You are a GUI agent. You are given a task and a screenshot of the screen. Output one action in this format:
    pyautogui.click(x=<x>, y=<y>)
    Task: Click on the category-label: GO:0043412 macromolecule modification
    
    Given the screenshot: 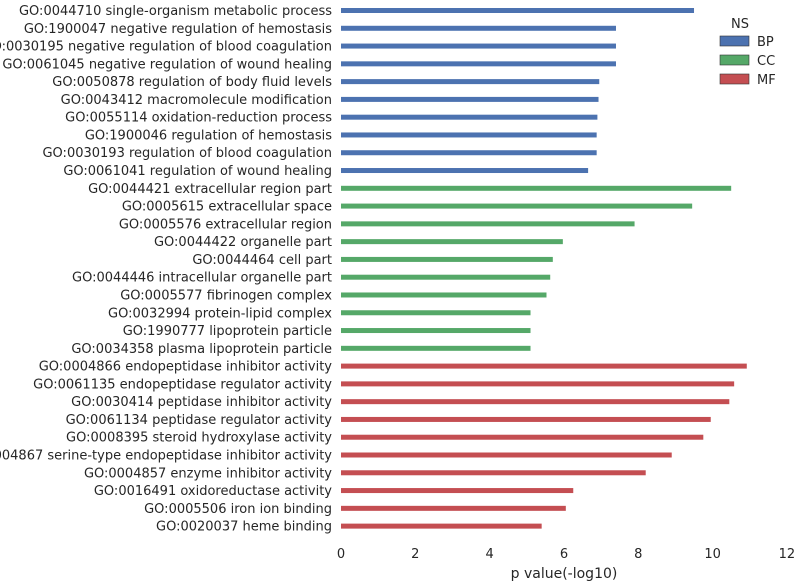 What is the action you would take?
    pyautogui.click(x=196, y=100)
    